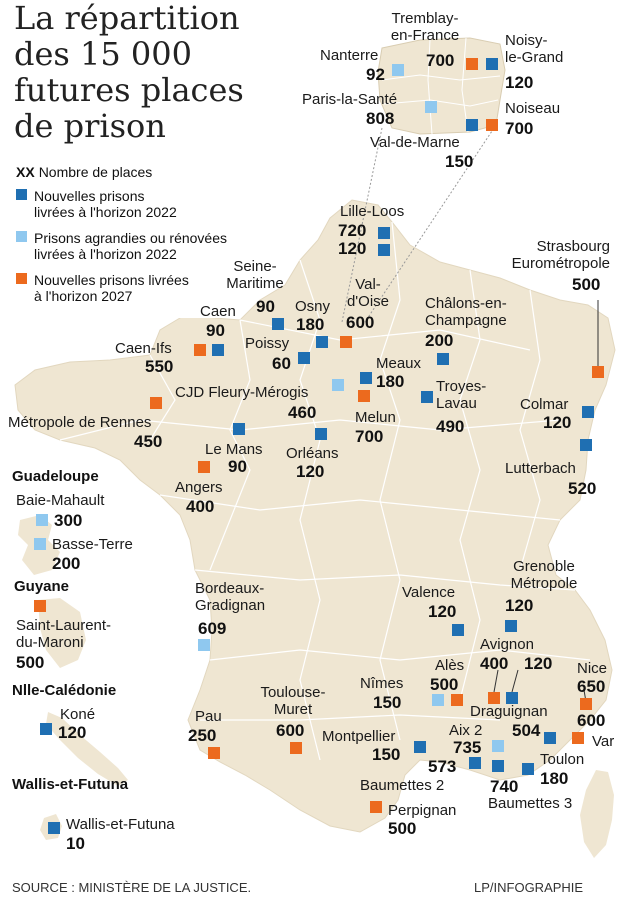  Describe the element at coordinates (528, 769) in the screenshot. I see `marker-toulon` at that location.